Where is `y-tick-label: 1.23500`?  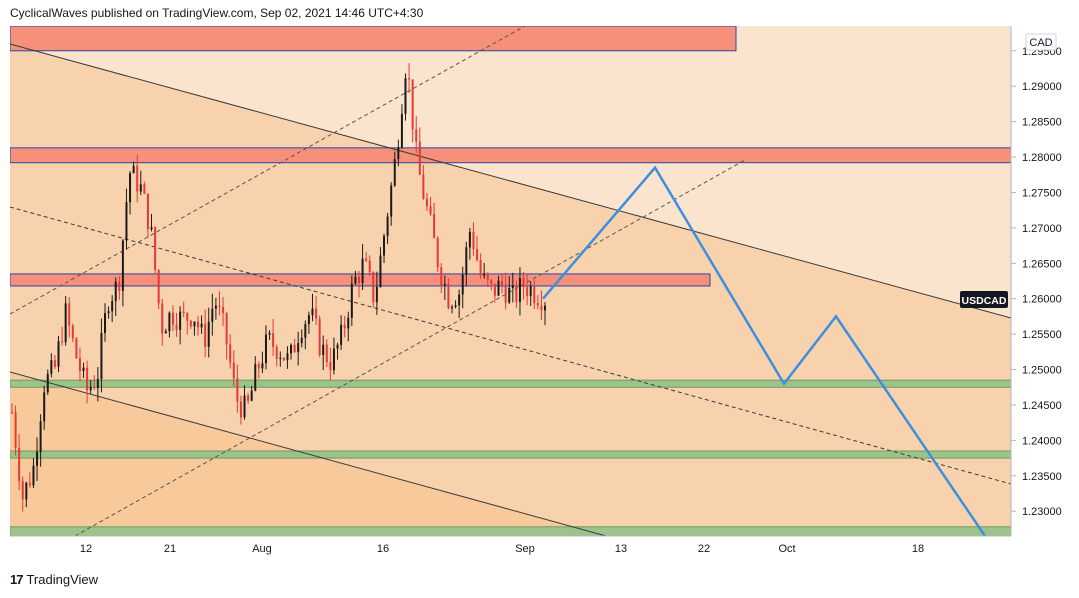 y-tick-label: 1.23500 is located at coordinates (1042, 477).